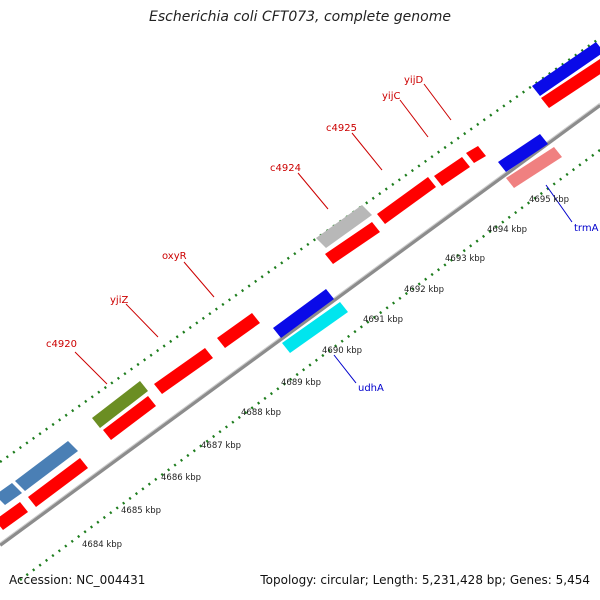 Image resolution: width=600 pixels, height=600 pixels. Describe the element at coordinates (413, 80) in the screenshot. I see `gene-label: yijD` at that location.